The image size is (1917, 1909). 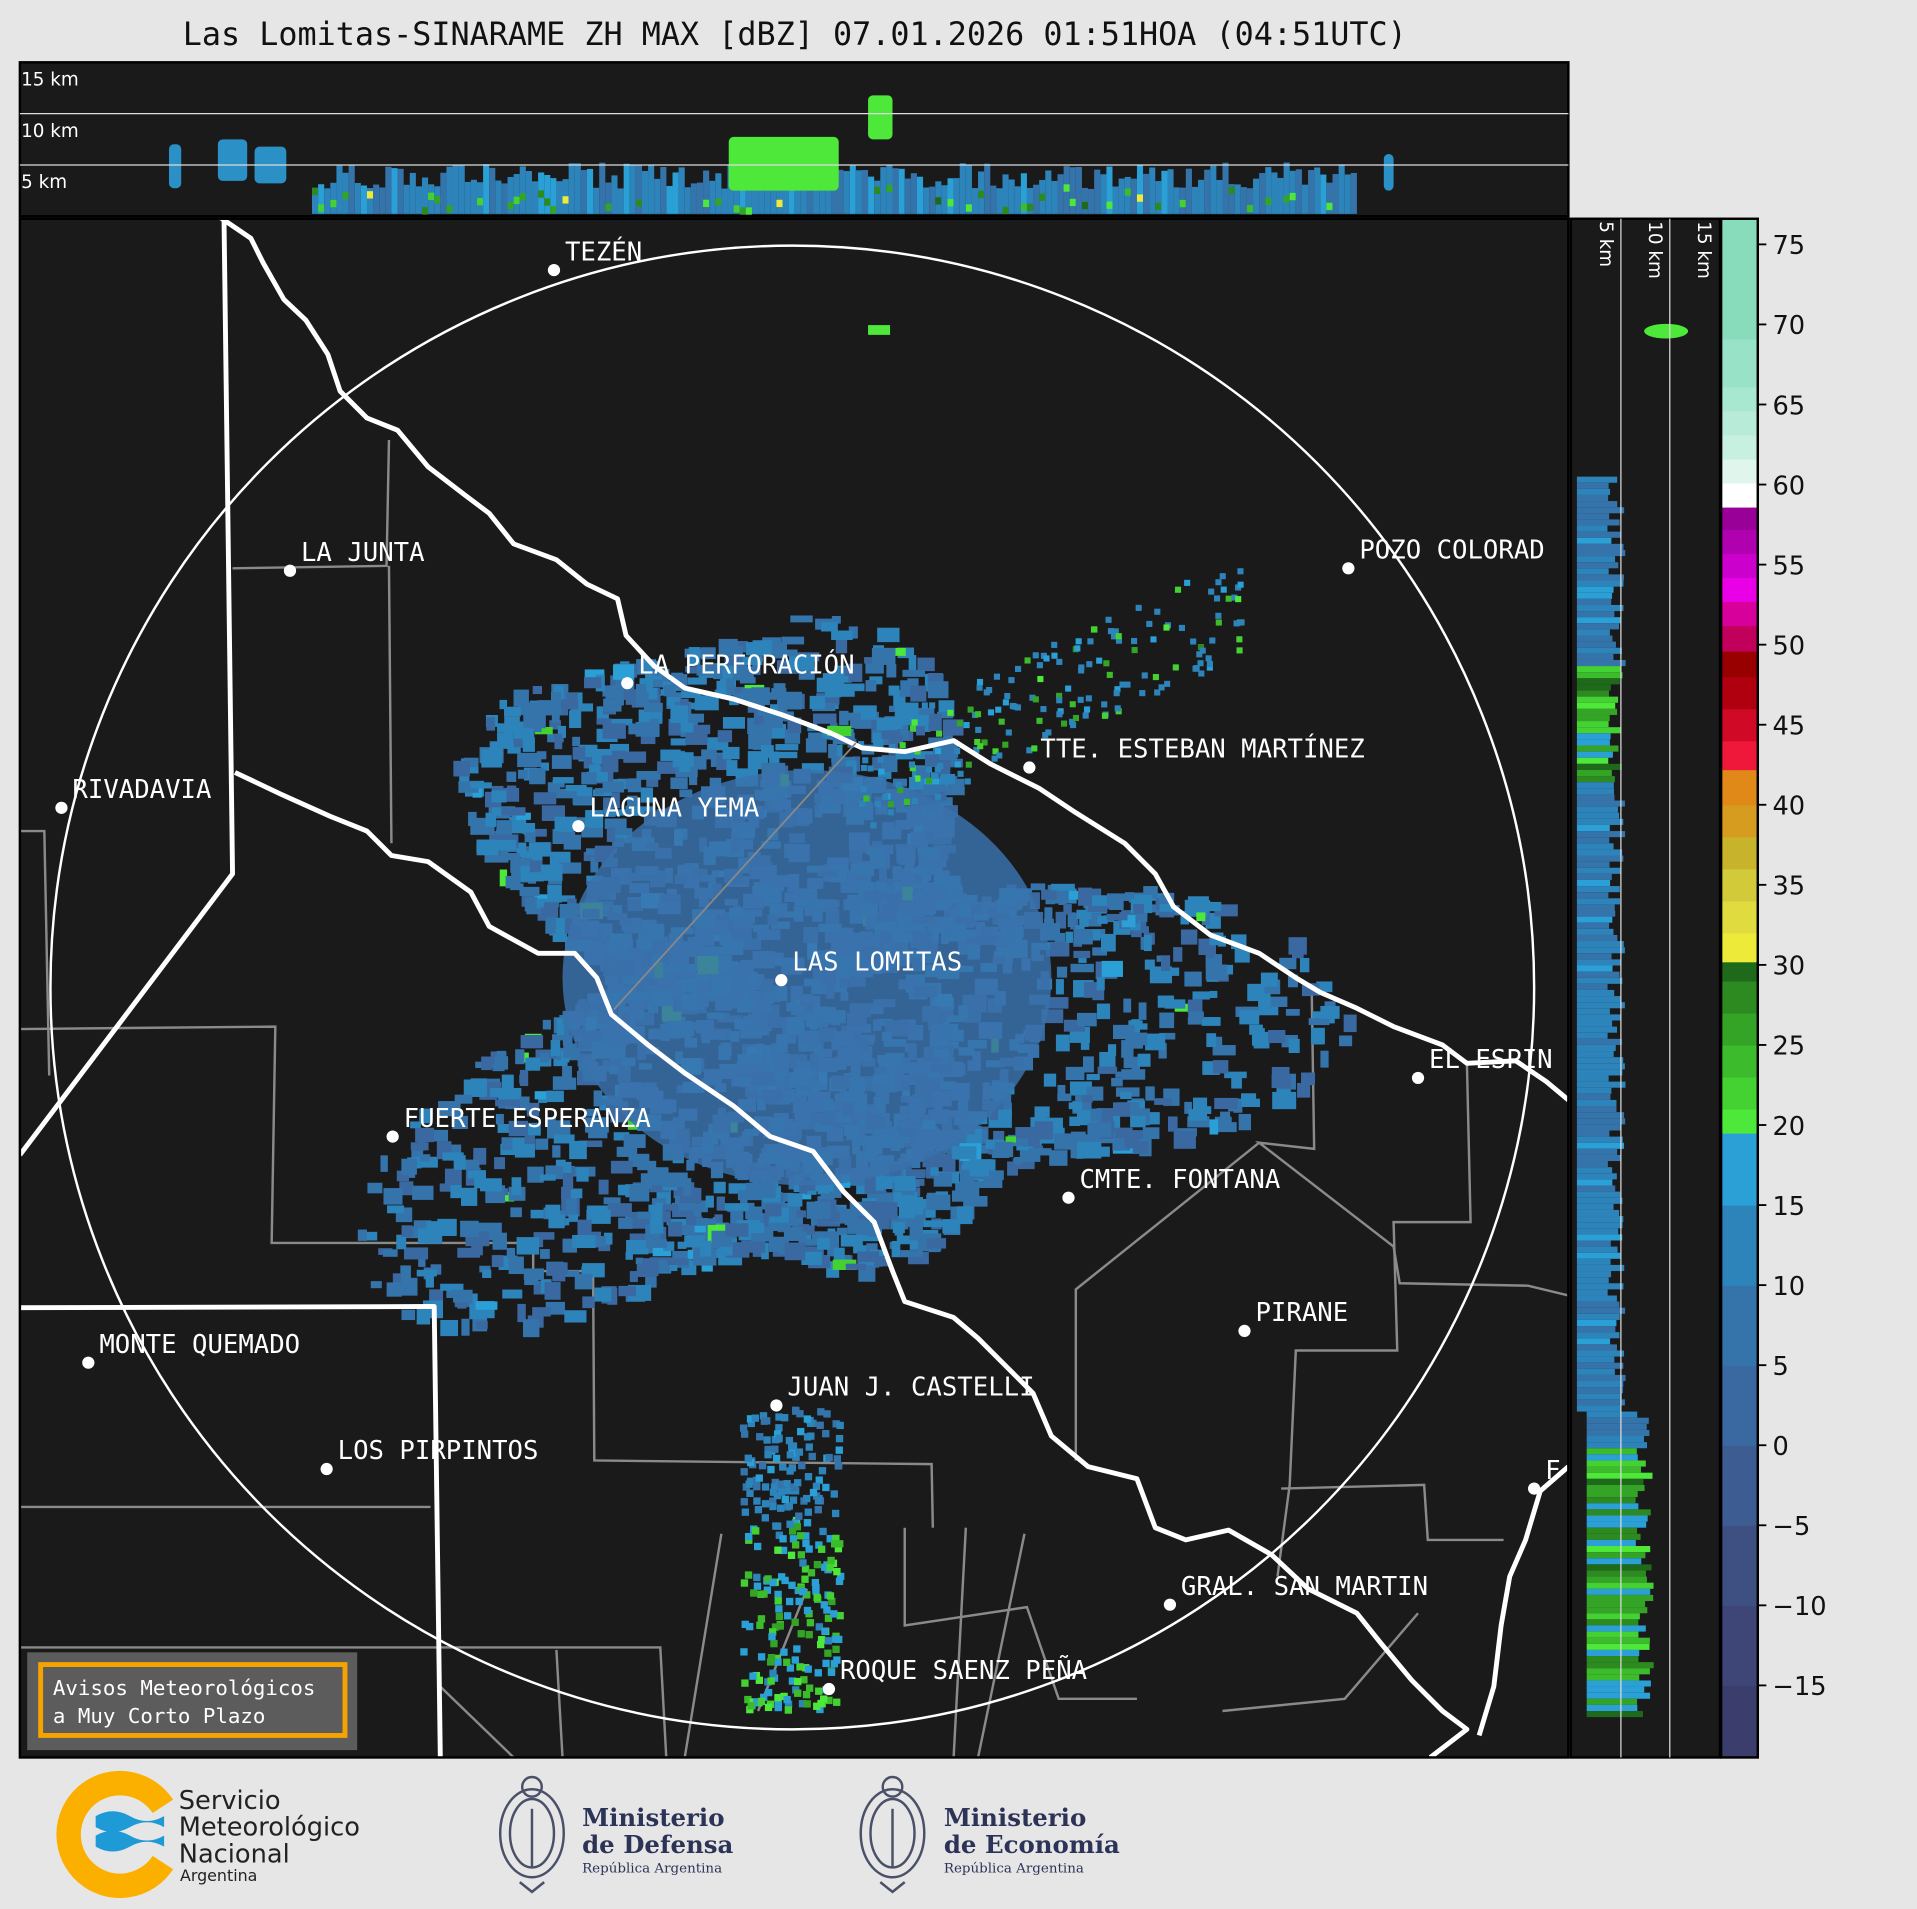 What do you see at coordinates (1293, 1318) in the screenshot?
I see `city-marker: PIRANE` at bounding box center [1293, 1318].